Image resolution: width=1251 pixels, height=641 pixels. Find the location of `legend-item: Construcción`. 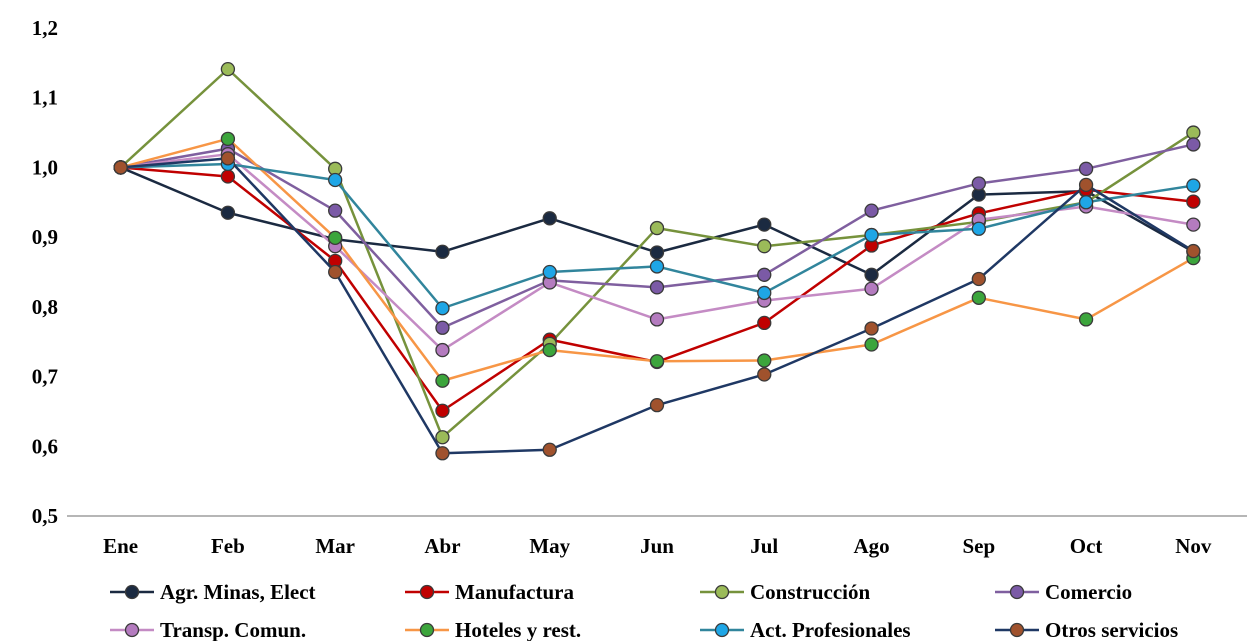

legend-item: Construcción is located at coordinates (785, 592).